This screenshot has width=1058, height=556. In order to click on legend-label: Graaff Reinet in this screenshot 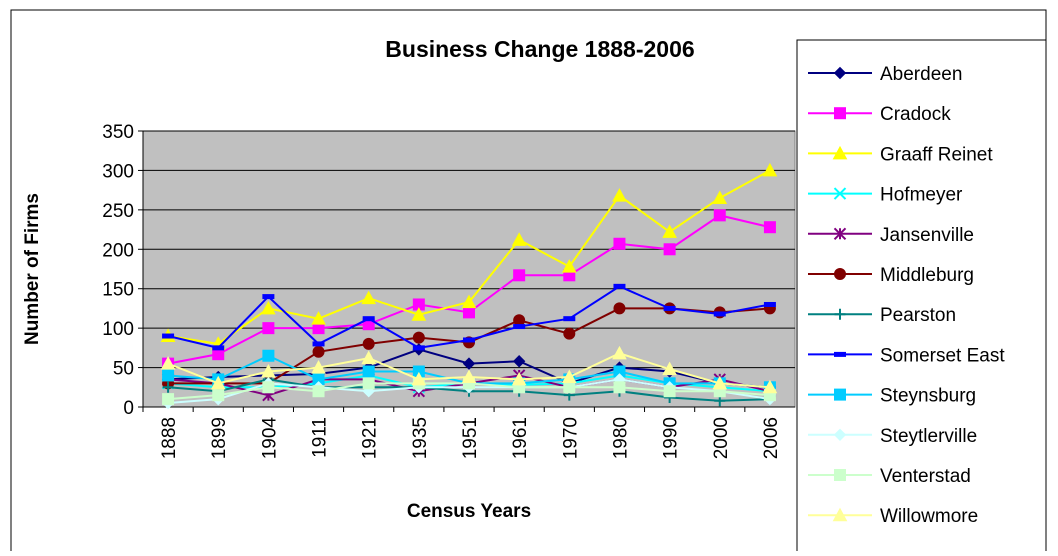, I will do `click(936, 154)`.